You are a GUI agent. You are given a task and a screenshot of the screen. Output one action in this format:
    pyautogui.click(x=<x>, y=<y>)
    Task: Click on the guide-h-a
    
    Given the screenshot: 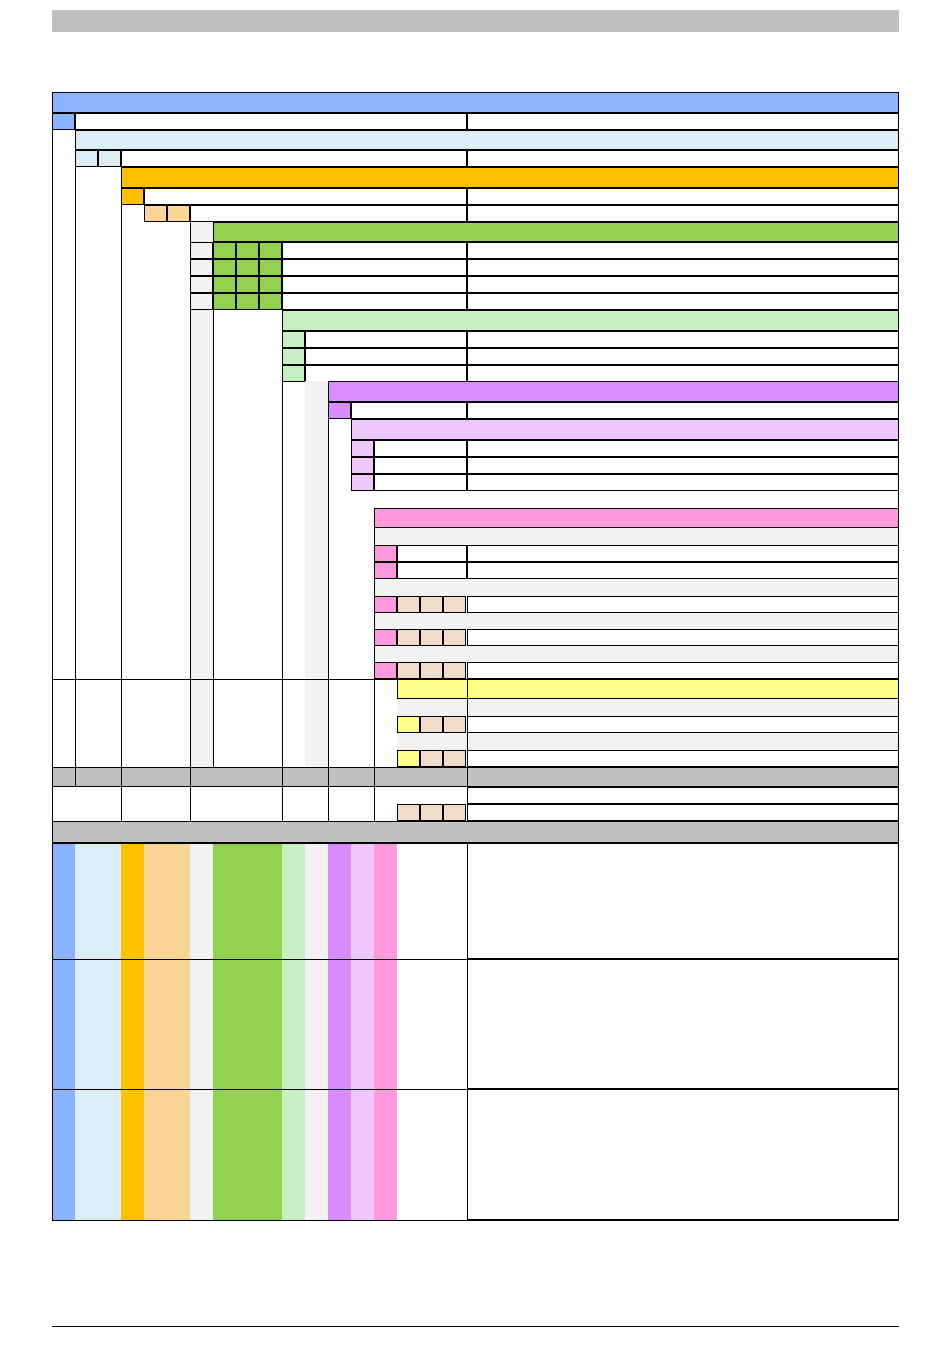 What is the action you would take?
    pyautogui.click(x=224, y=679)
    